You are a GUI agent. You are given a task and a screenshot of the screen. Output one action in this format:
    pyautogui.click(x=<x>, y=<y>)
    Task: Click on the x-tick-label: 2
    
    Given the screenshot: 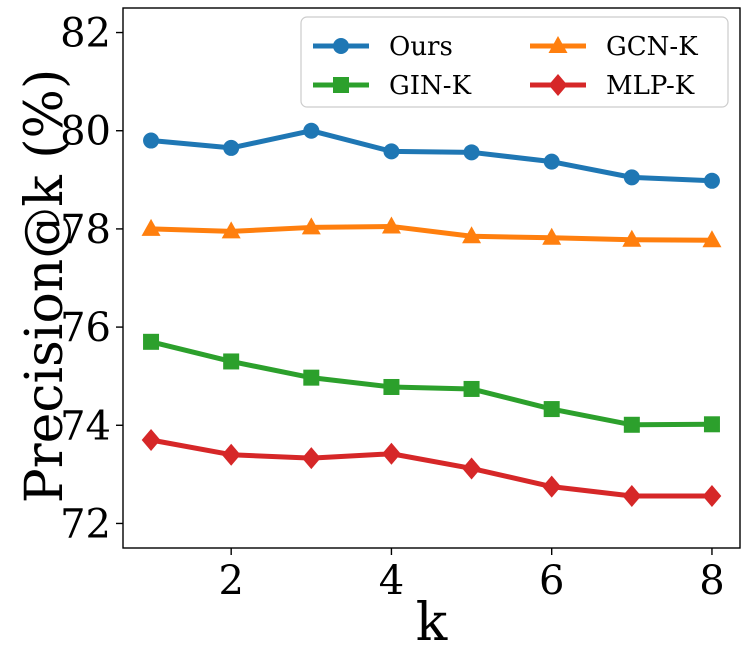 What is the action you would take?
    pyautogui.click(x=230, y=581)
    